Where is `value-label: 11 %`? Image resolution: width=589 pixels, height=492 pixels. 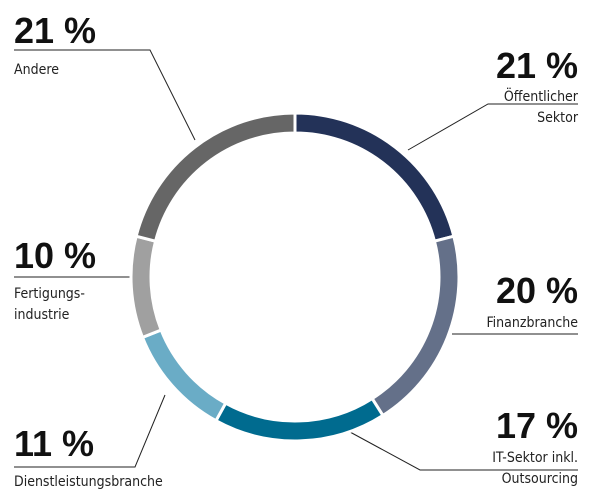 value-label: 11 % is located at coordinates (54, 443).